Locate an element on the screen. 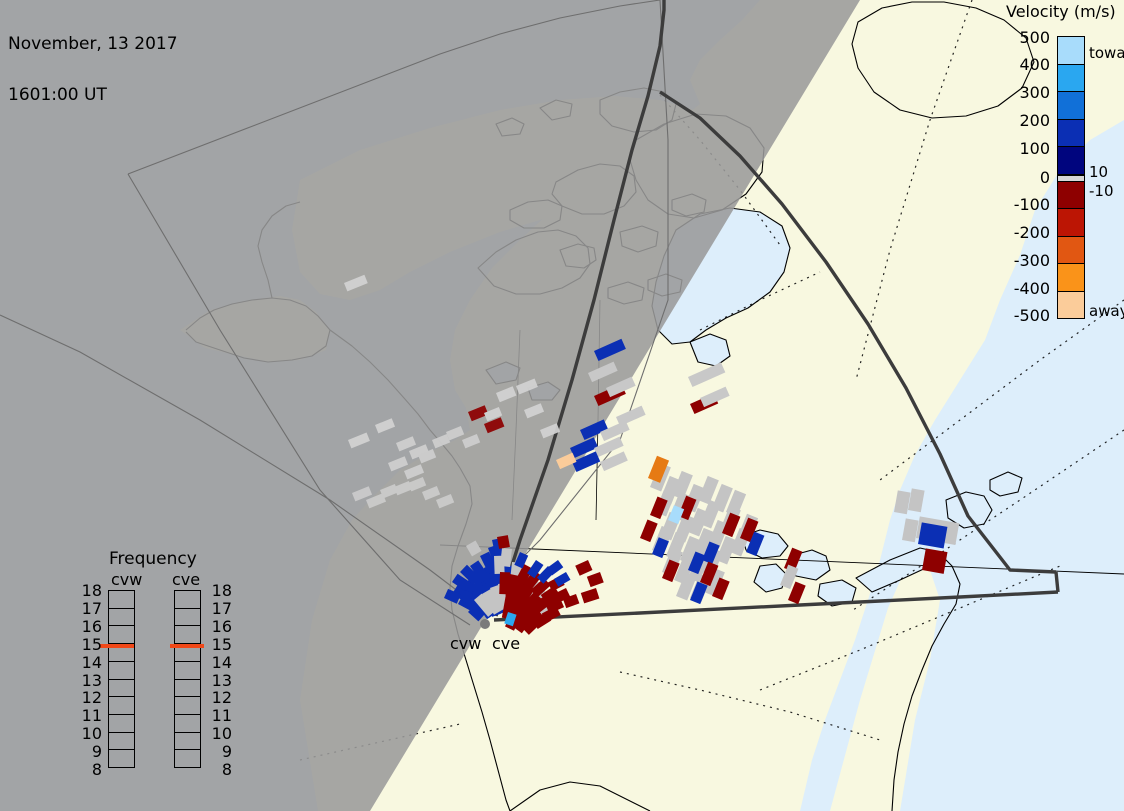 The width and height of the screenshot is (1124, 811). colorbar-tick-m100: -100 is located at coordinates (1031, 204).